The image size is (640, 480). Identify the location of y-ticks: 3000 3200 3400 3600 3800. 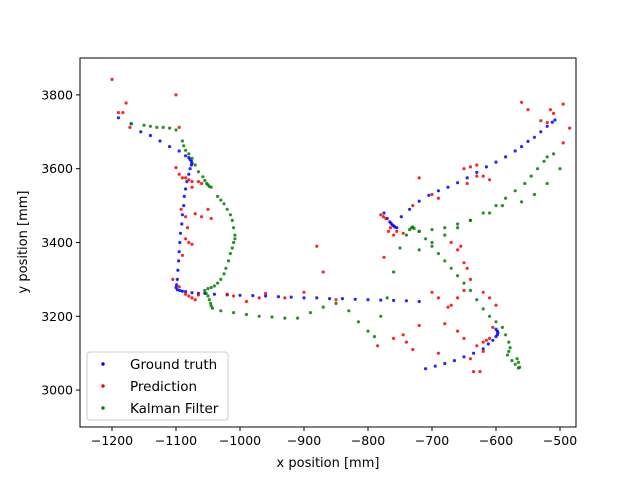
(60, 242).